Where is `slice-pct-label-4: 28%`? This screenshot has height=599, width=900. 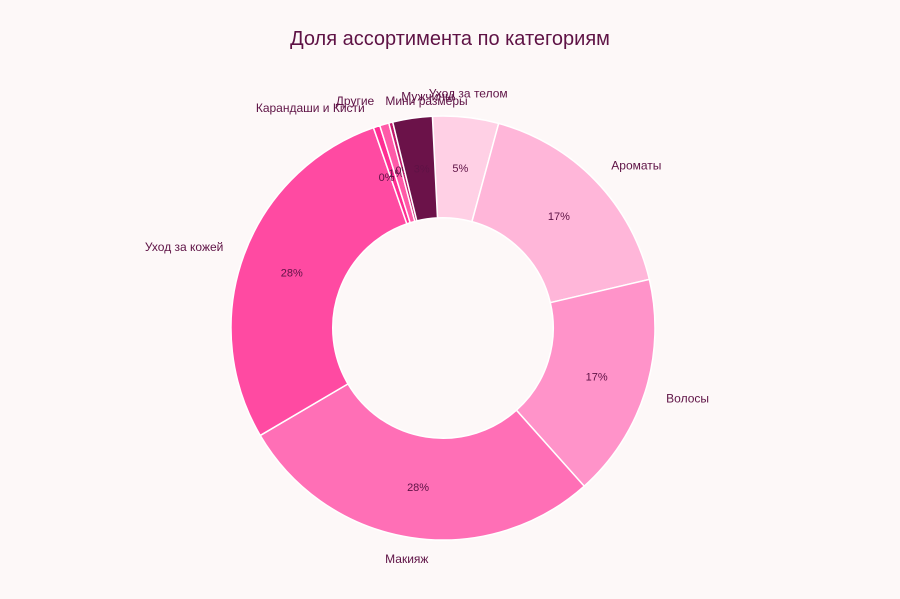
slice-pct-label-4: 28% is located at coordinates (292, 273).